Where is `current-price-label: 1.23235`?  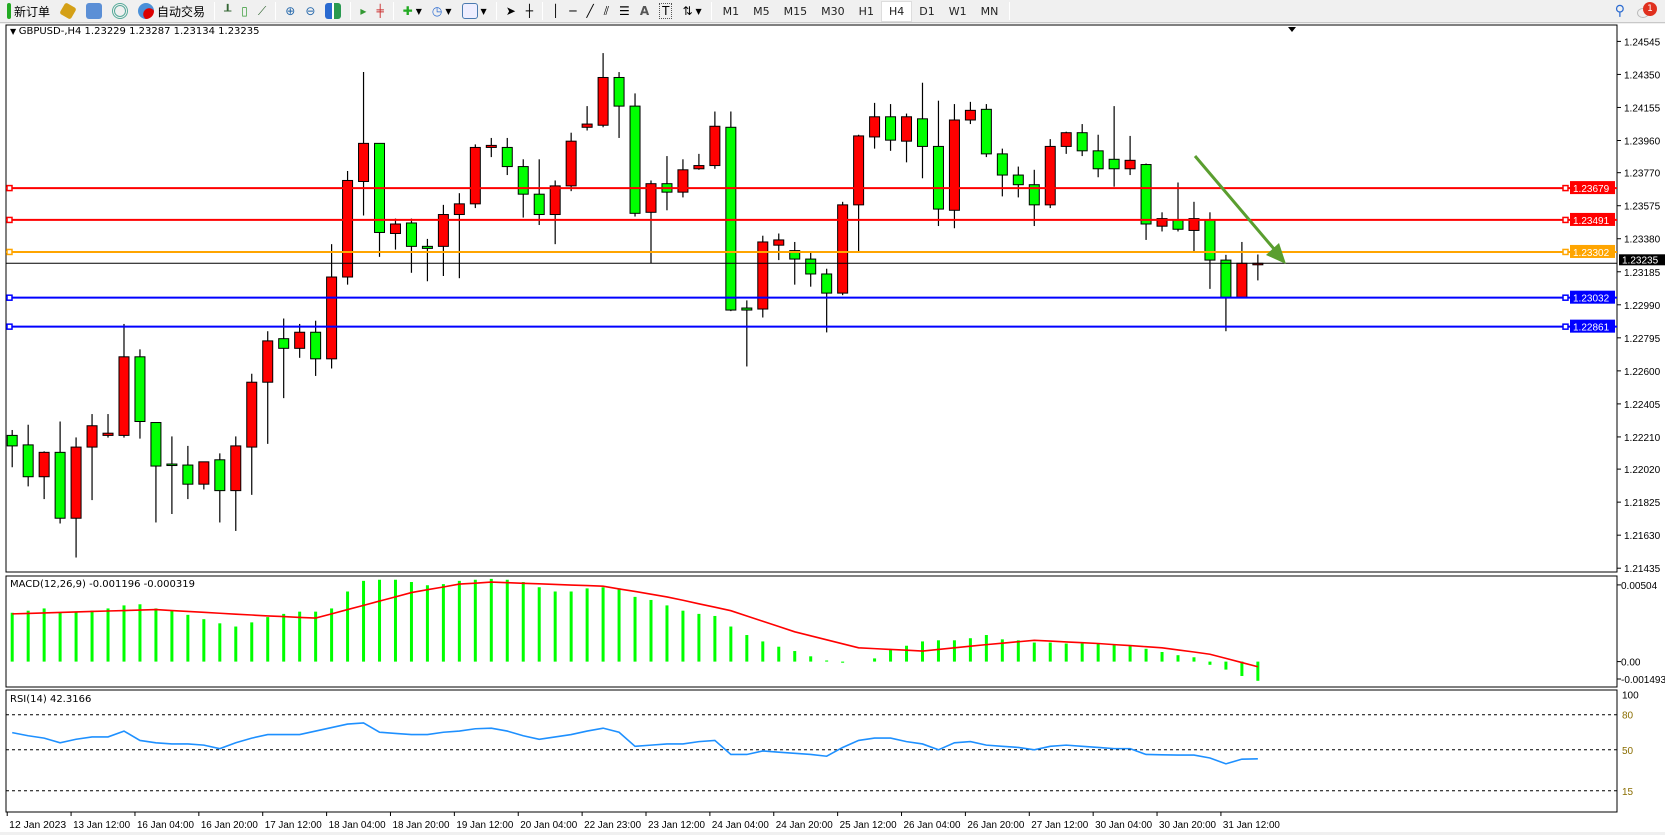 current-price-label: 1.23235 is located at coordinates (1640, 260).